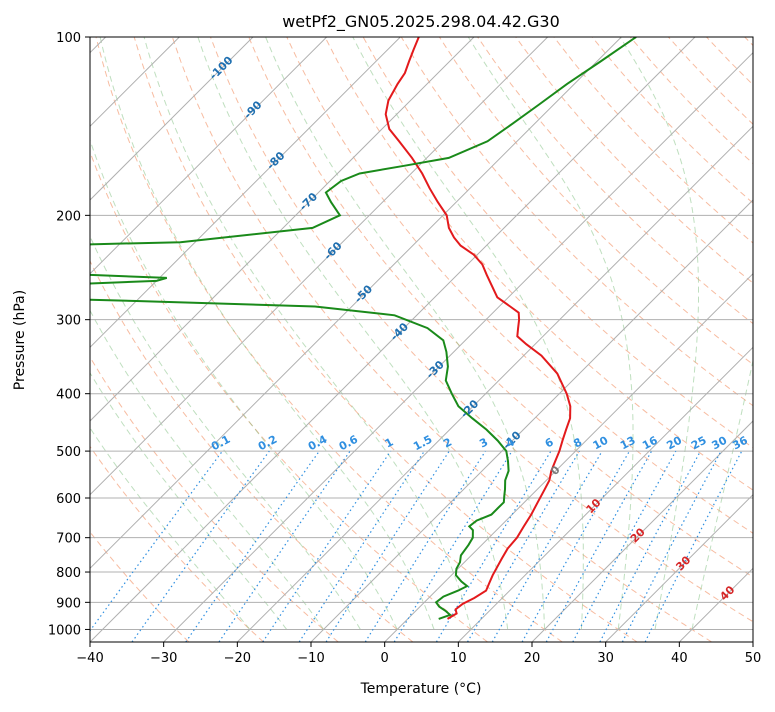  I want to click on y-tick-label: 700, so click(68, 539).